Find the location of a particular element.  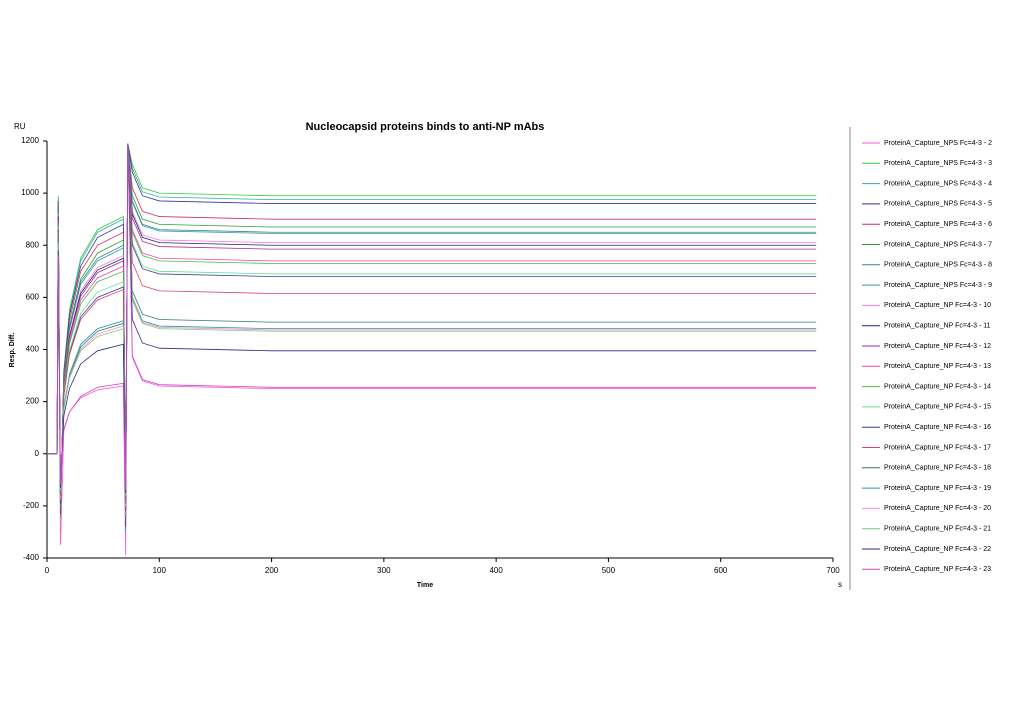

y-tick-label: 1000 is located at coordinates (30, 192).